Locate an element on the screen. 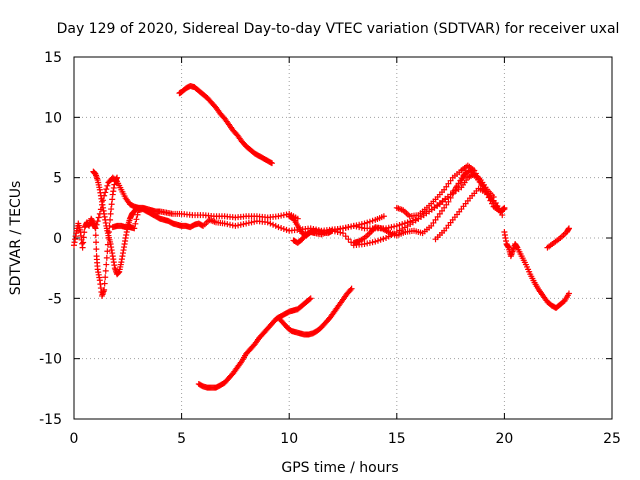 This screenshot has height=480, width=640. y-tick-label: 15 is located at coordinates (53, 58).